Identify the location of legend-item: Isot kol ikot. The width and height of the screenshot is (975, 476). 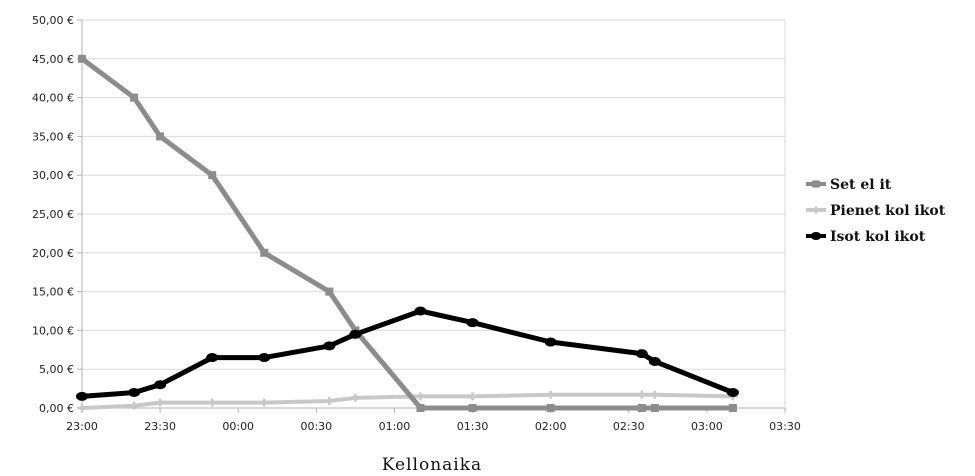
(866, 237).